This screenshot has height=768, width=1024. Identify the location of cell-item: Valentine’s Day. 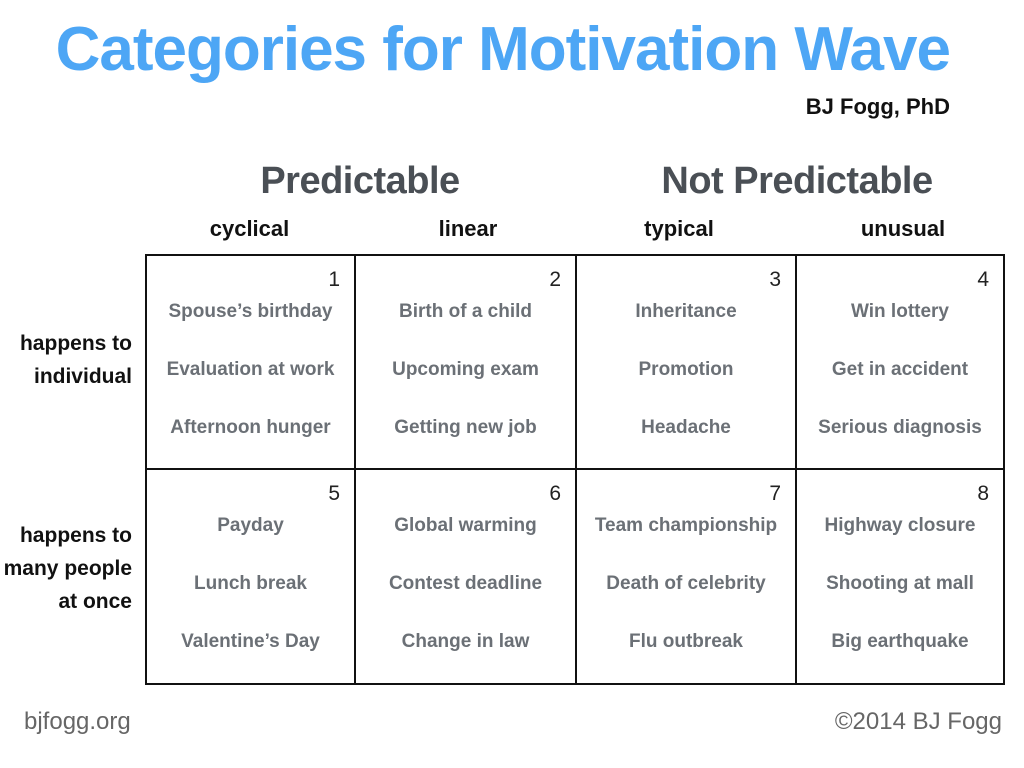
(250, 641).